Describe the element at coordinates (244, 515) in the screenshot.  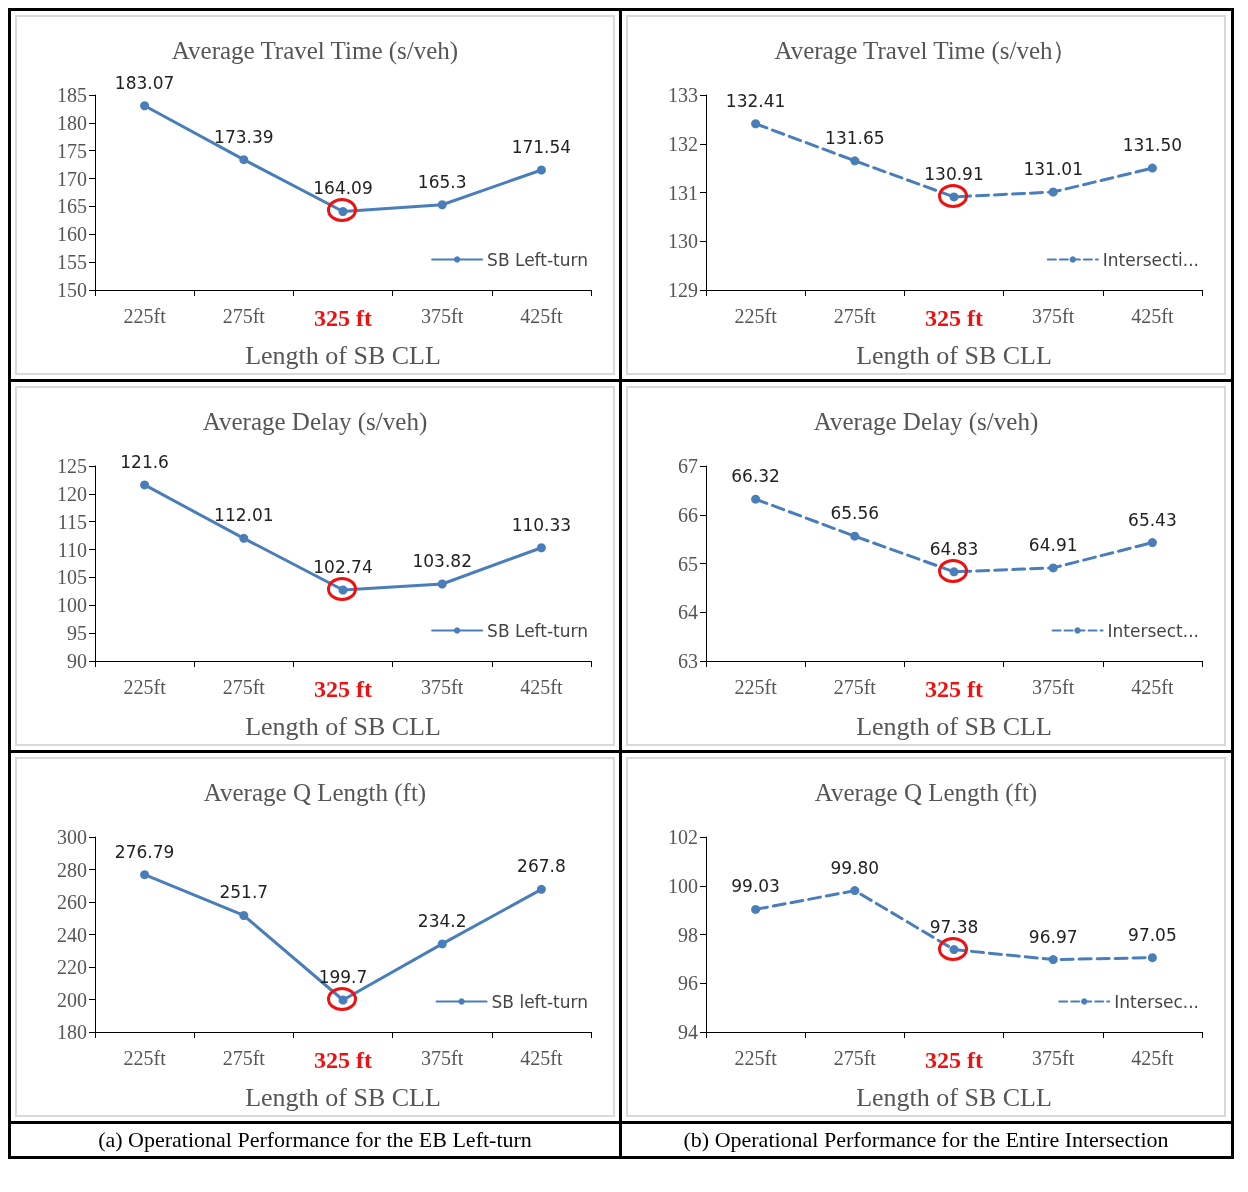
I see `data-label: 112.01` at that location.